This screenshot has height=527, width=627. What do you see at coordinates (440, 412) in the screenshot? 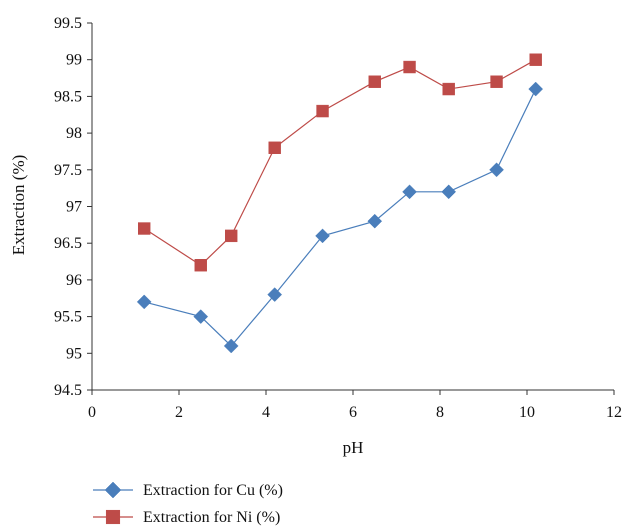
I see `x-tick-label: 8` at bounding box center [440, 412].